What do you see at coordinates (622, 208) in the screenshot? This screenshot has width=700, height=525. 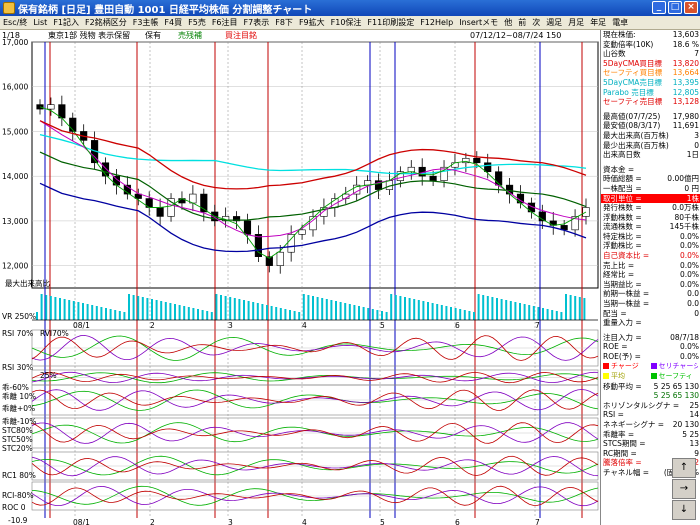 I see `fundamental-label: 発行株数 =` at bounding box center [622, 208].